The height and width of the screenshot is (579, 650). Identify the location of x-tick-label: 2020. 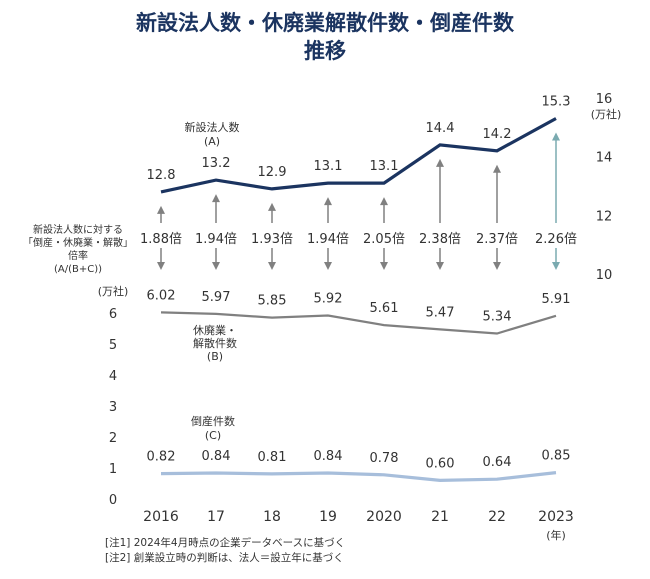
(384, 517).